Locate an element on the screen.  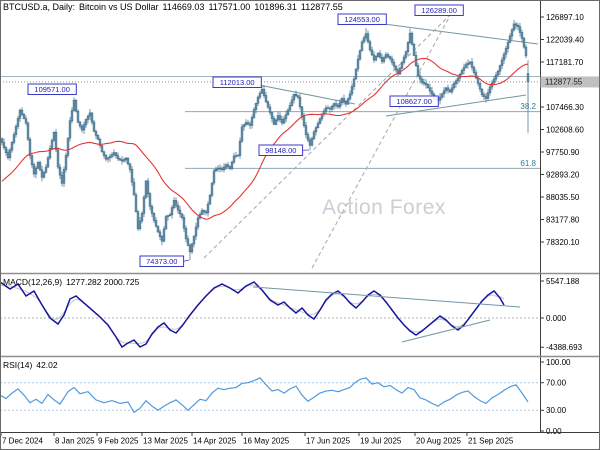
svg-text: 30.00 is located at coordinates (556, 410).